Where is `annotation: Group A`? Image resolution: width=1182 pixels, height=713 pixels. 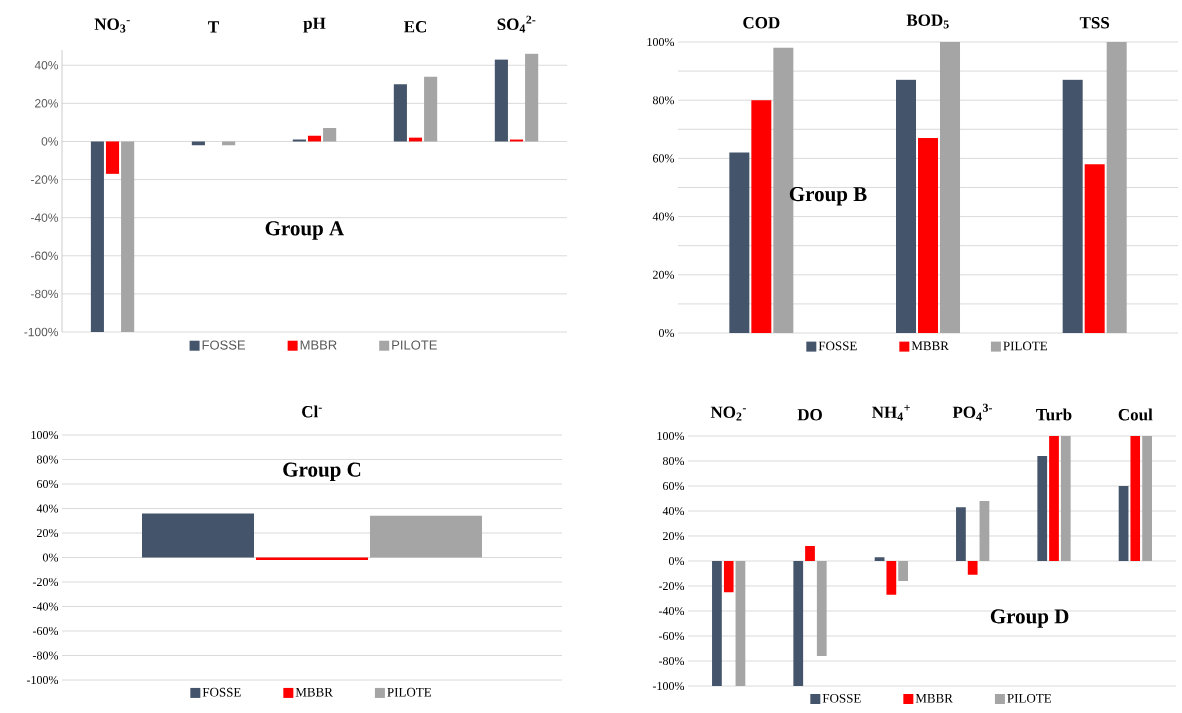 annotation: Group A is located at coordinates (304, 230).